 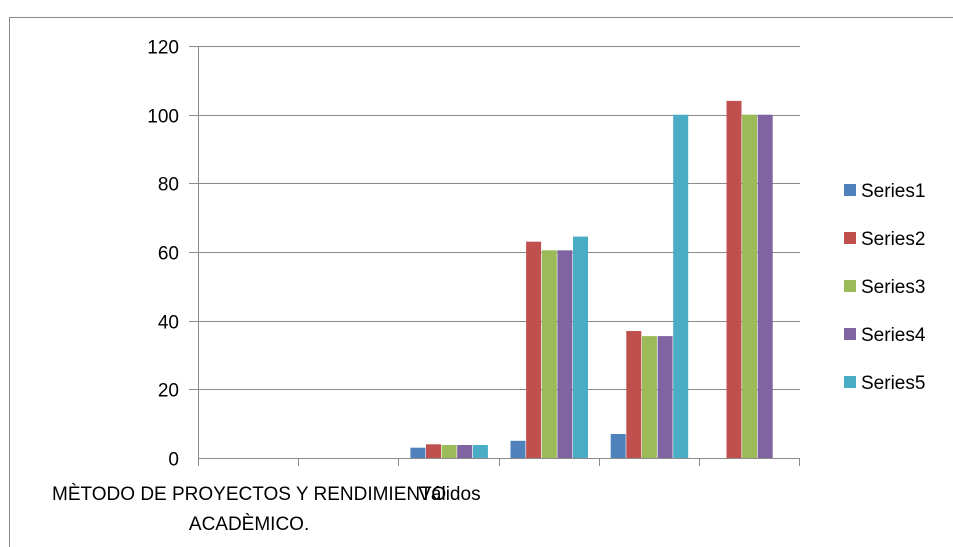 What do you see at coordinates (163, 48) in the screenshot?
I see `y-tick-label: 120` at bounding box center [163, 48].